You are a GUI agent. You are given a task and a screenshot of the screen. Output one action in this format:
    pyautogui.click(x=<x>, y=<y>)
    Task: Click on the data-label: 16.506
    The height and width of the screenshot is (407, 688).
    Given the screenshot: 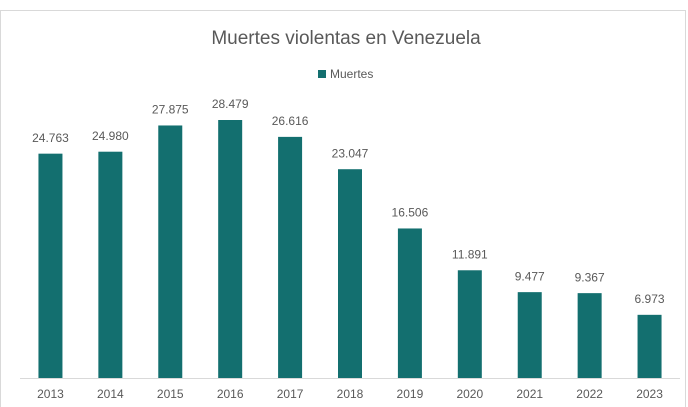 What is the action you would take?
    pyautogui.click(x=410, y=213)
    